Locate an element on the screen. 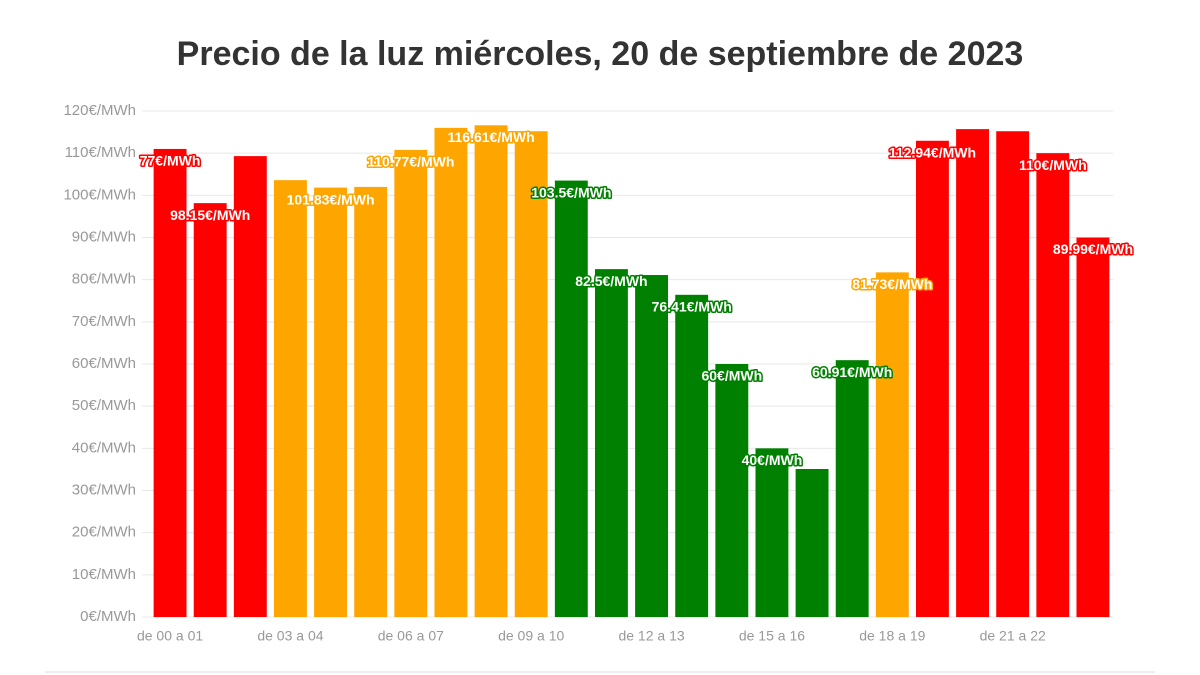  value-label: 82.5€/MWh is located at coordinates (611, 281).